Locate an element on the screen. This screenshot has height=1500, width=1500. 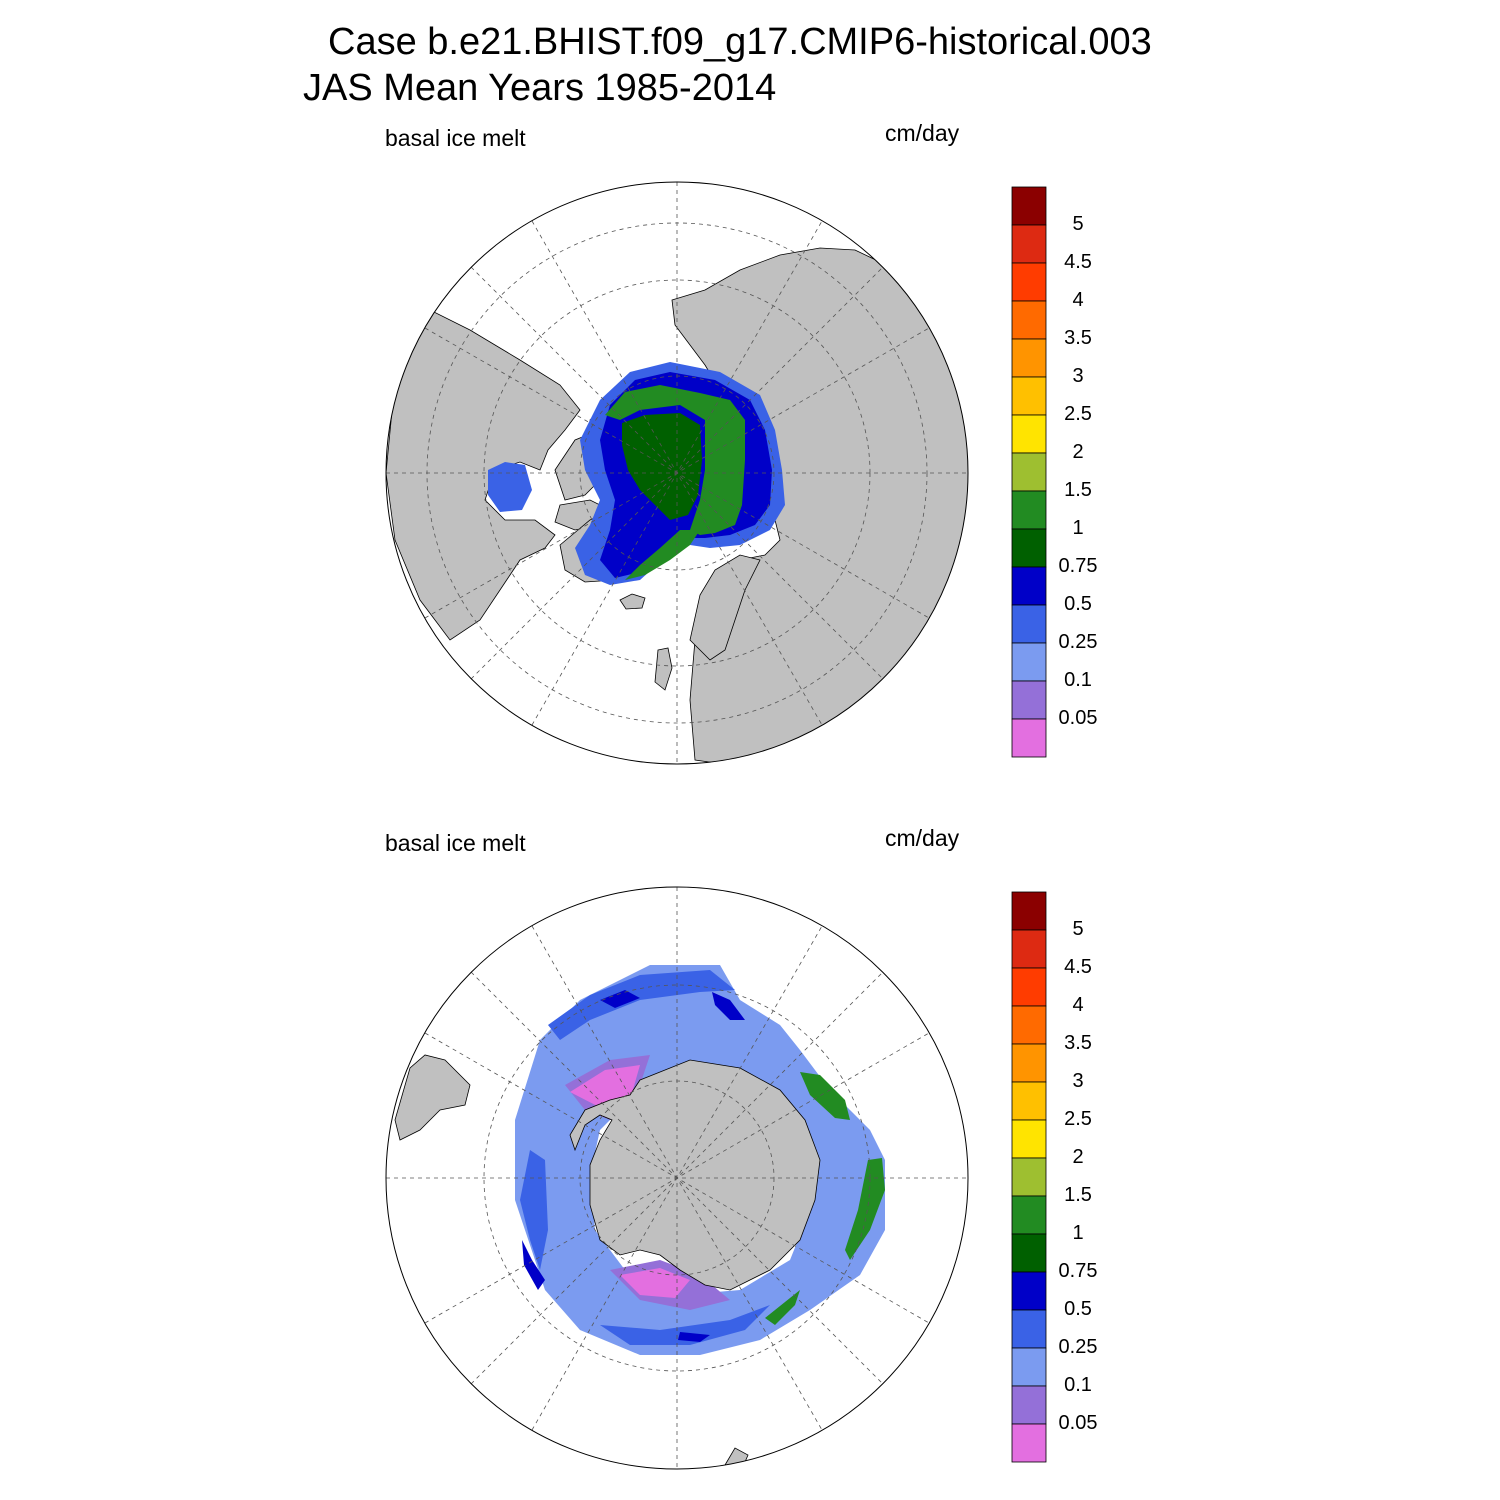
north-colorbar-tick-label: 3 is located at coordinates (1078, 376).